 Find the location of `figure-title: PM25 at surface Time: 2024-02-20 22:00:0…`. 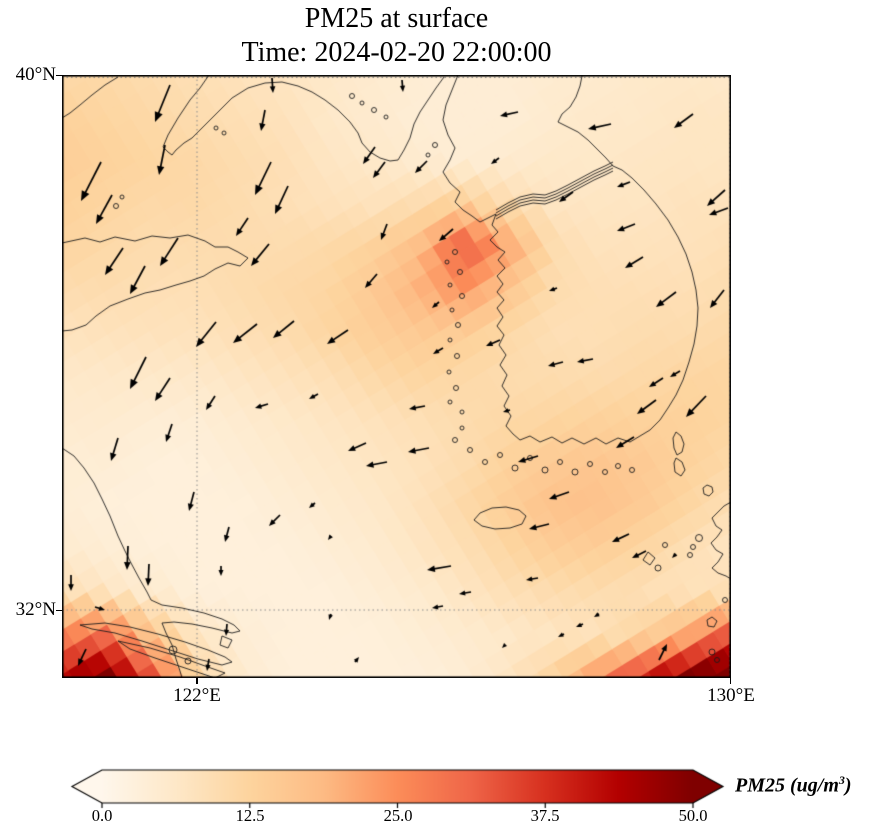

figure-title: PM25 at surface Time: 2024-02-20 22:00:0… is located at coordinates (396, 36).